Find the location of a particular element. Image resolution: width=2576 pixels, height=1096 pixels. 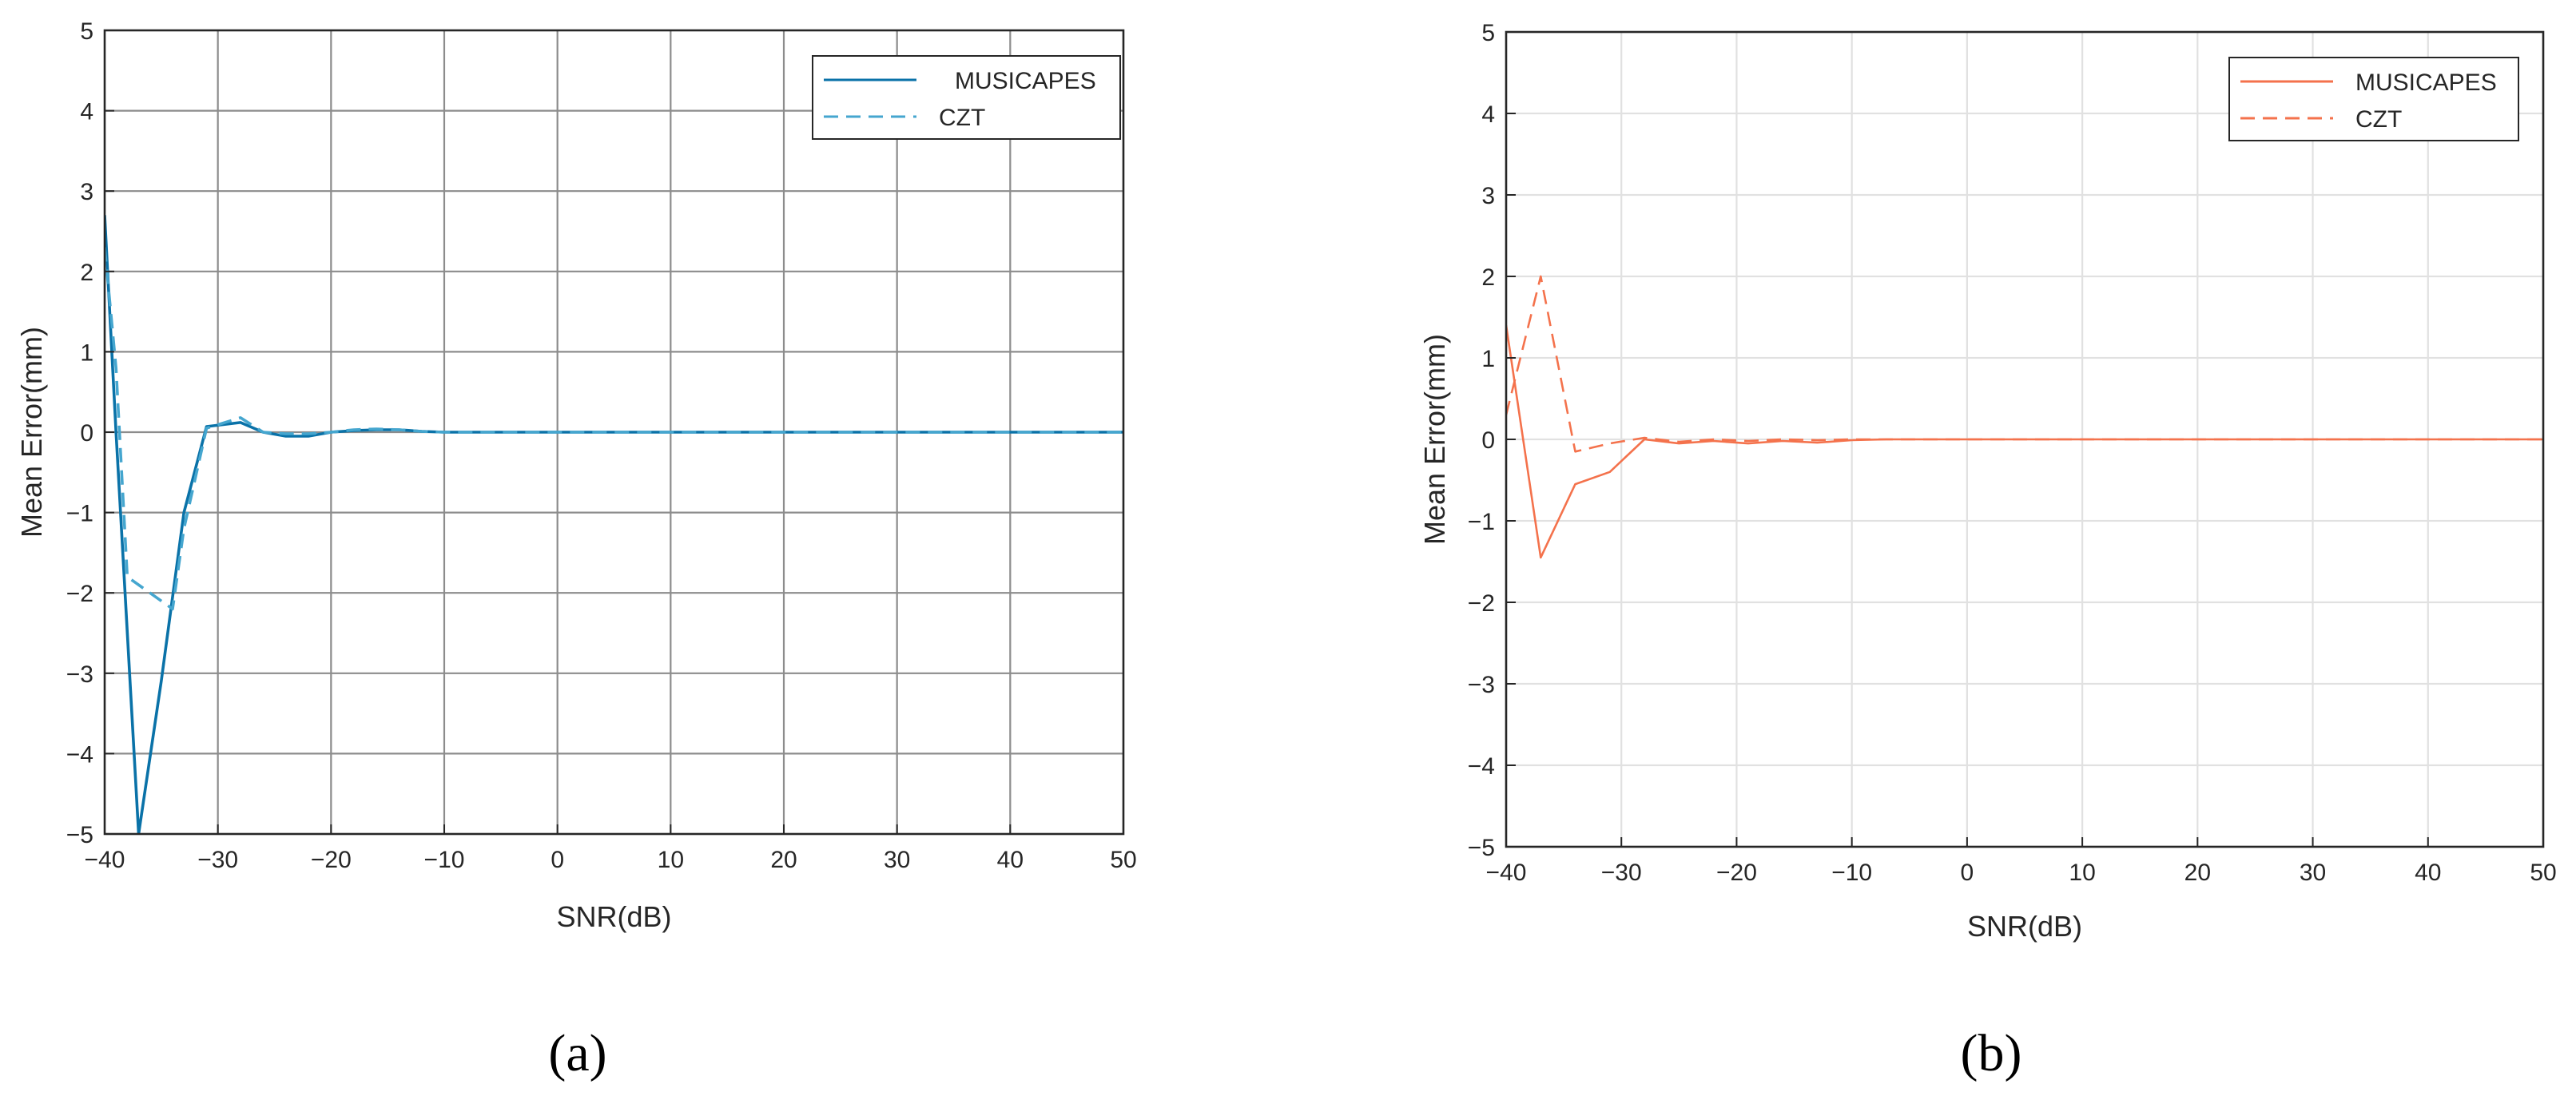

panel-label-a: (a) is located at coordinates (577, 1053).